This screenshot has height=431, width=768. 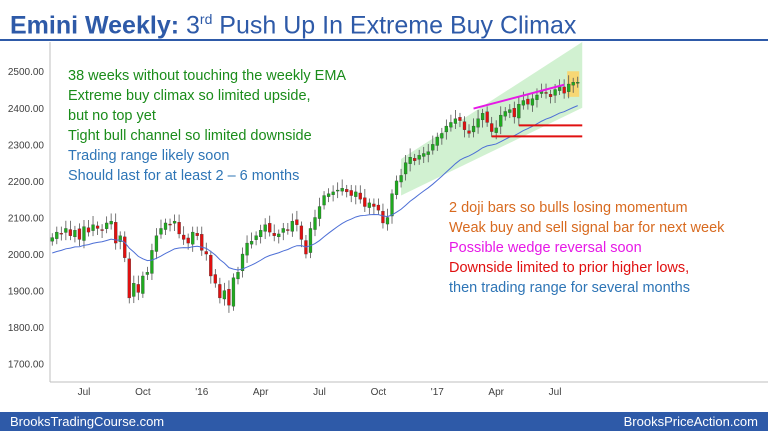 What do you see at coordinates (112, 116) in the screenshot?
I see `annotation-3: but no top yet` at bounding box center [112, 116].